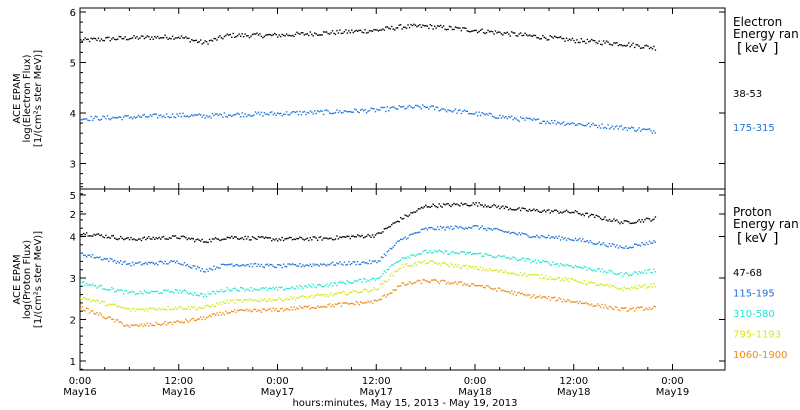 The height and width of the screenshot is (410, 800). Describe the element at coordinates (38, 279) in the screenshot. I see `y-axis-label-proton: [1/(cm²s ster MeV)]` at that location.